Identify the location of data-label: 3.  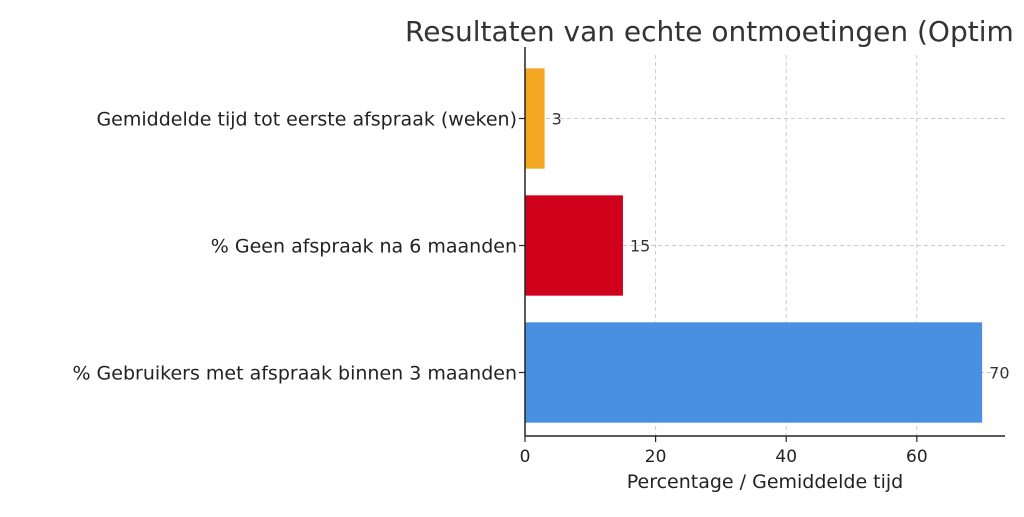
(557, 119).